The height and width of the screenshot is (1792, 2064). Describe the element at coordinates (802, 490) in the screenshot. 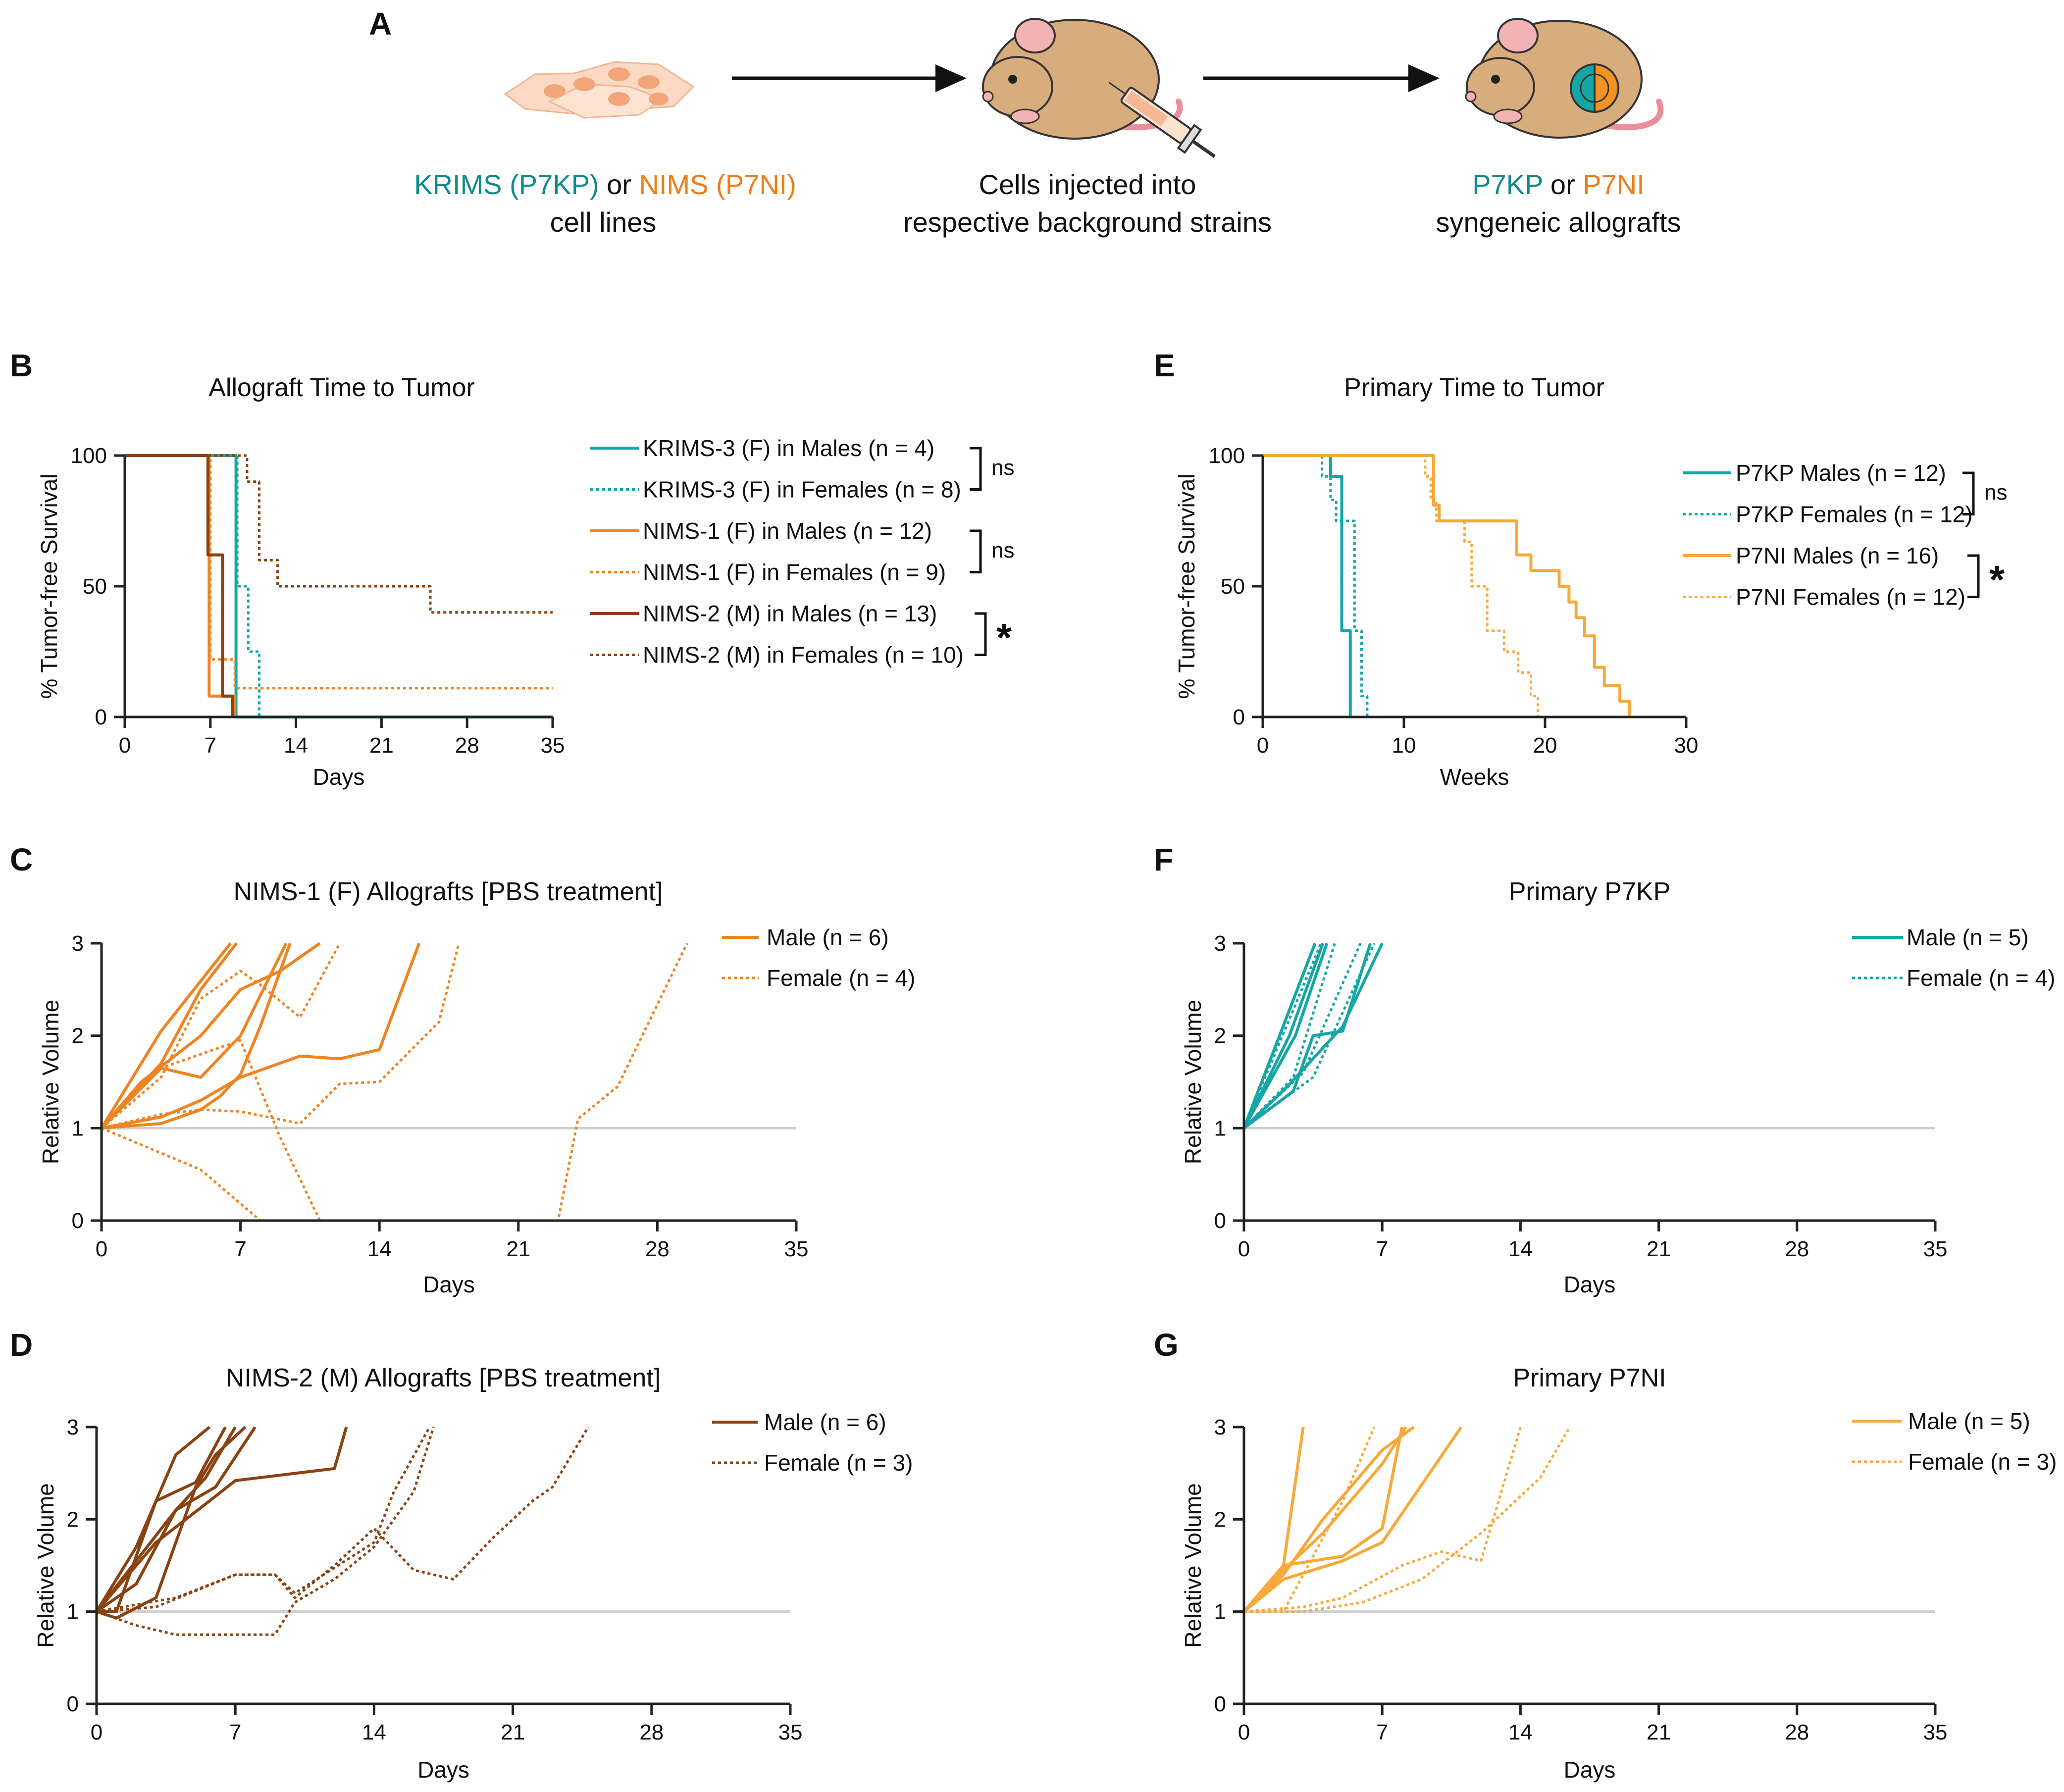

I see `legend-label: KRIMS-3 (F) in Females (n = 8)` at that location.